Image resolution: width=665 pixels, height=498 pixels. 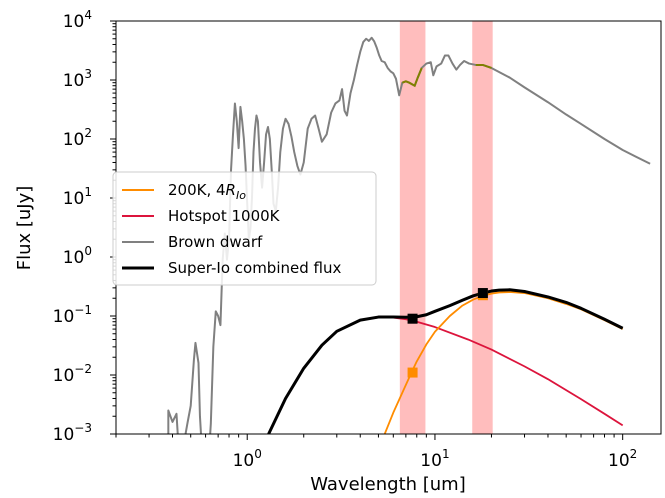 What do you see at coordinates (77, 79) in the screenshot?
I see `y-tick-label-6: 10³` at bounding box center [77, 79].